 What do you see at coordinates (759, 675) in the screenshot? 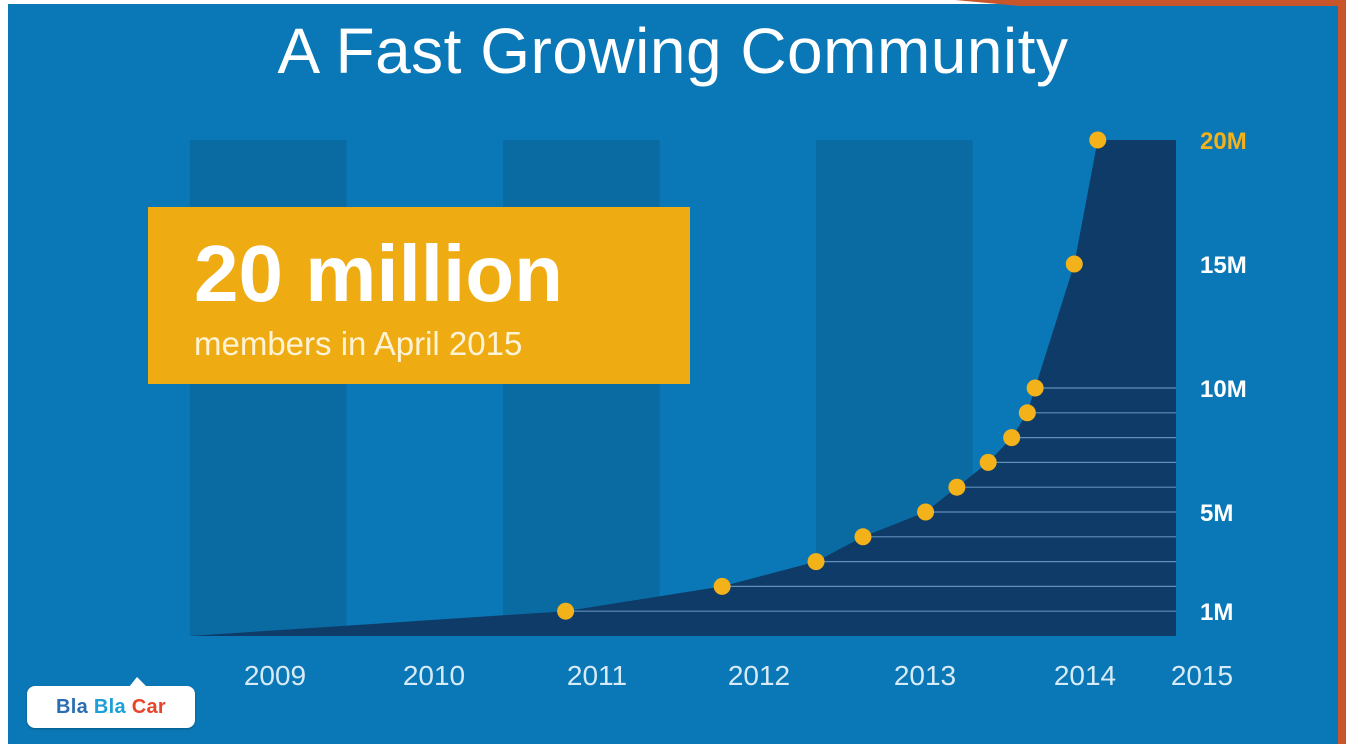
I see `x-tick-label-2012: 2012` at bounding box center [759, 675].